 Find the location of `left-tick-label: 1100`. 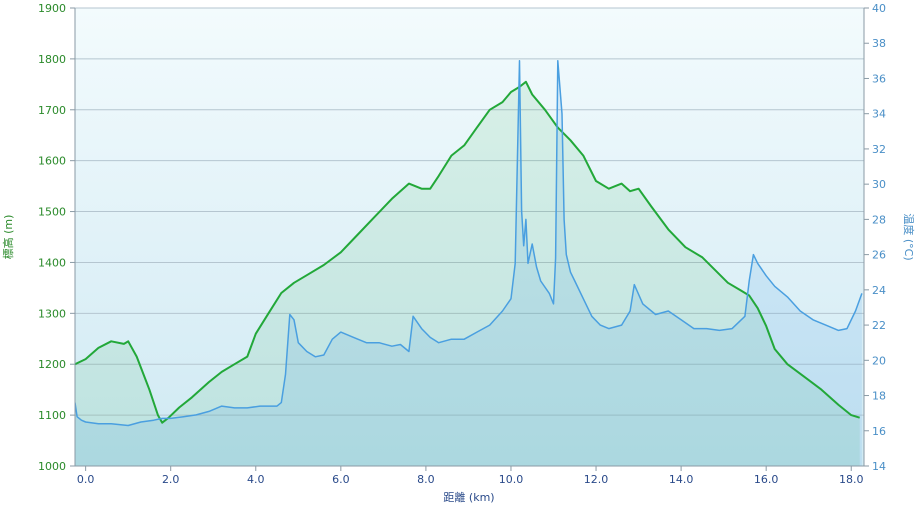

left-tick-label: 1100 is located at coordinates (52, 415).